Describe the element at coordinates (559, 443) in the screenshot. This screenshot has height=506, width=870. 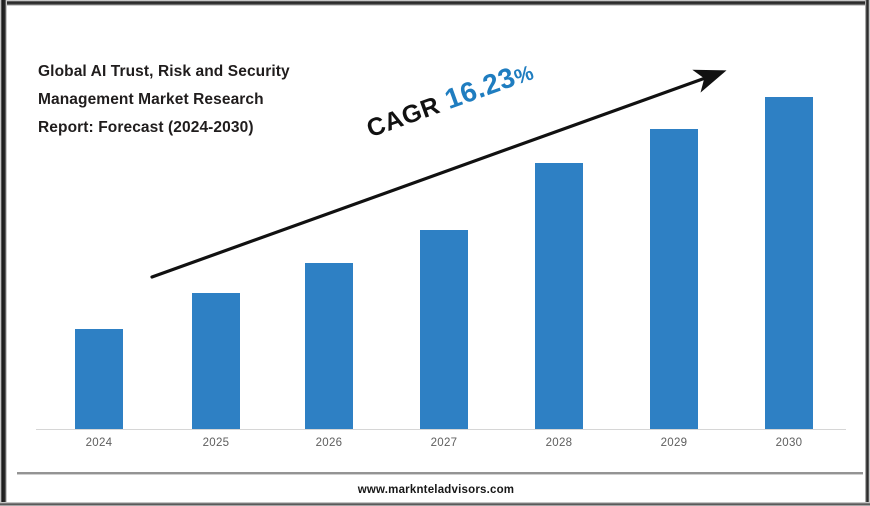
I see `x-tick-label-2028: 2028` at that location.